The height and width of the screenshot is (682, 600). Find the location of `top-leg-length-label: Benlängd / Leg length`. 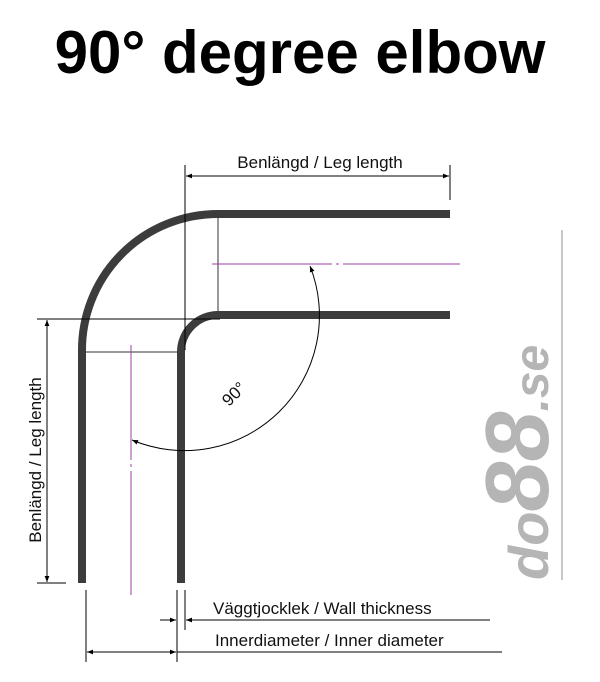

top-leg-length-label: Benlängd / Leg length is located at coordinates (319, 162).